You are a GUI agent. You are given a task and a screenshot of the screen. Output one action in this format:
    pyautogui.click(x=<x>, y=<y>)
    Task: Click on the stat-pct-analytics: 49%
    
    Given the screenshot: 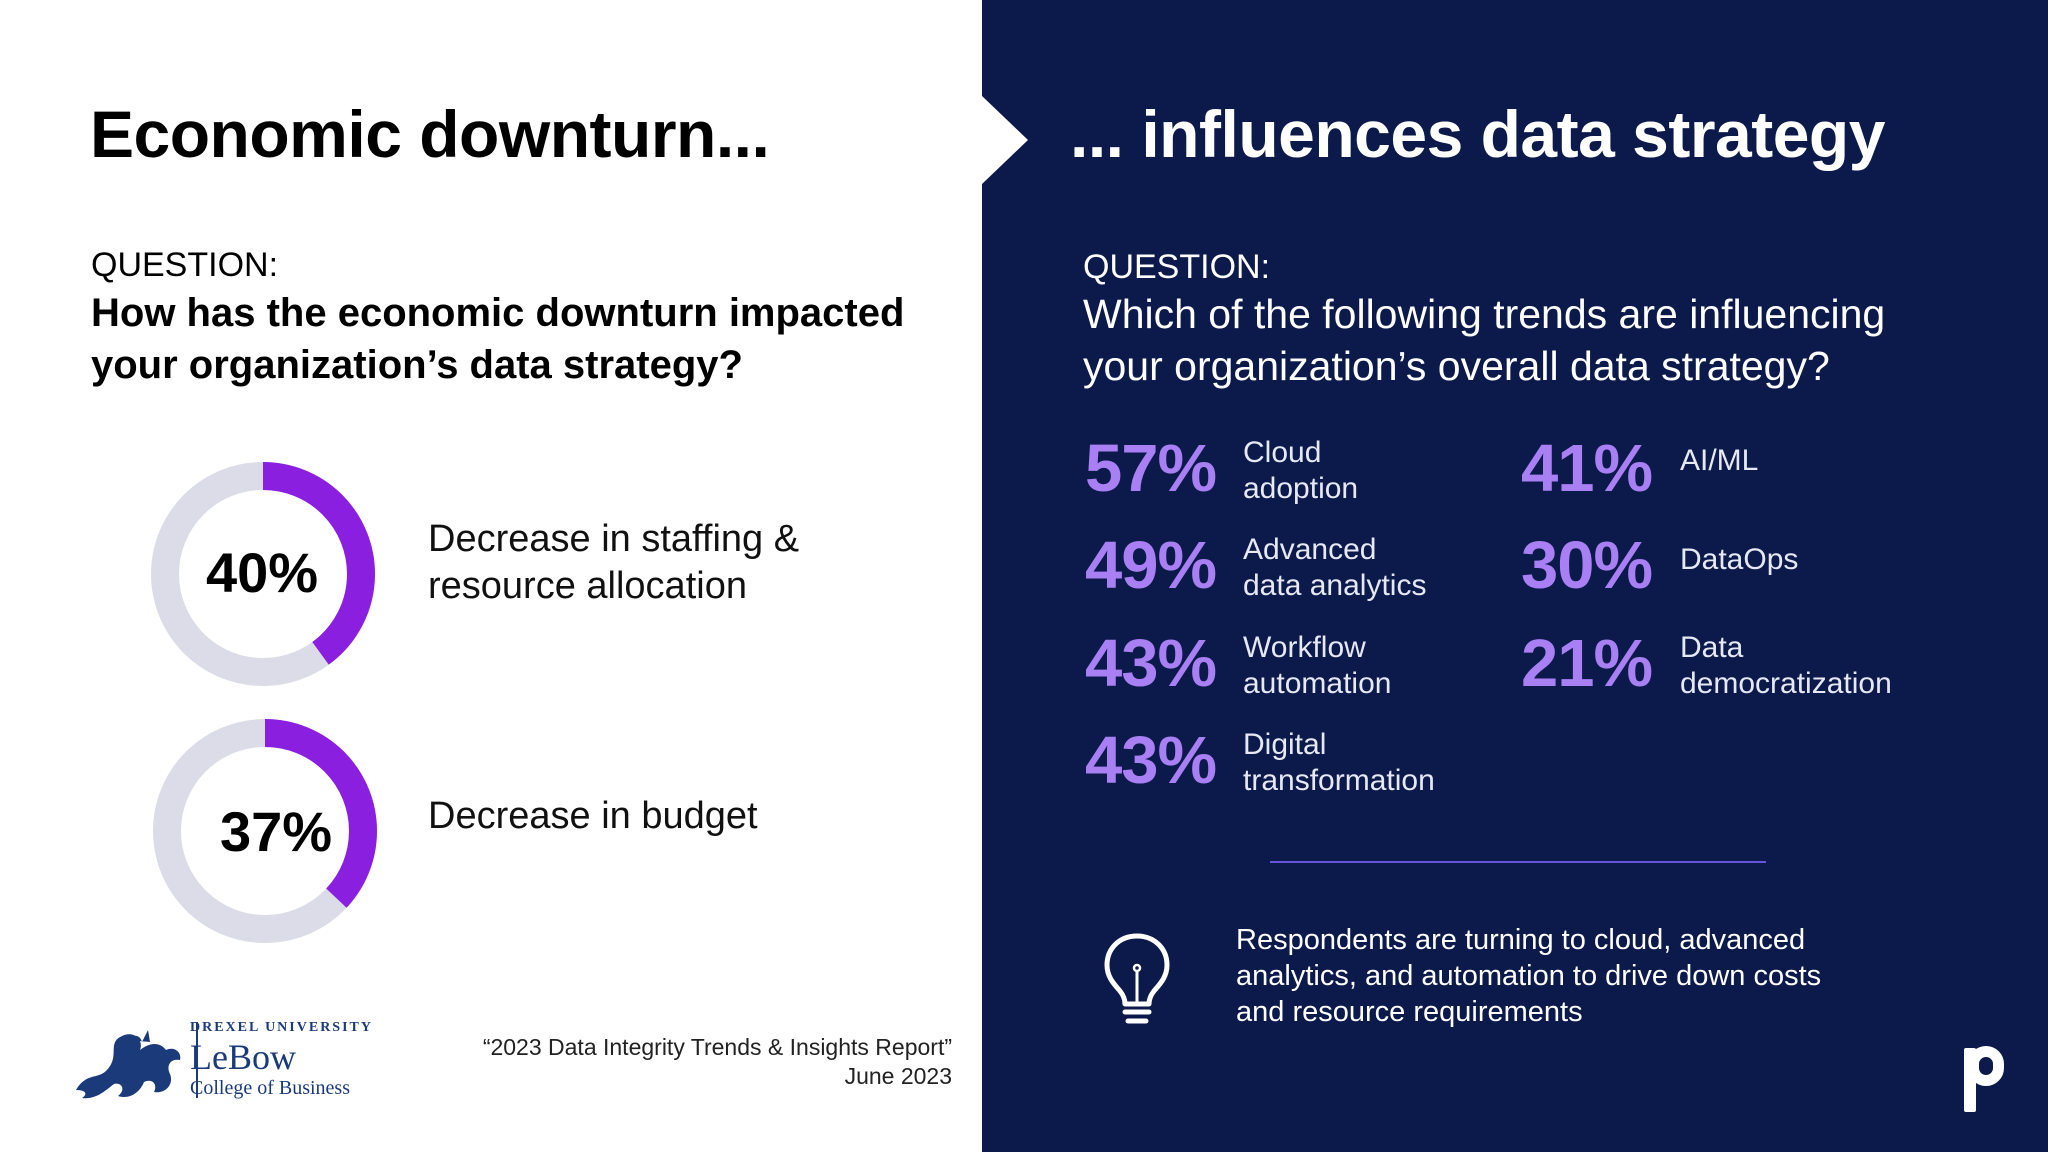 What is the action you would take?
    pyautogui.click(x=1151, y=565)
    